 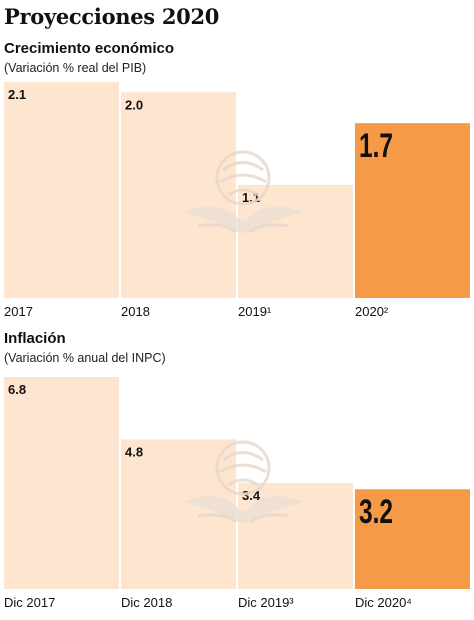 What do you see at coordinates (75, 68) in the screenshot?
I see `chart-subtitle-growth: (Variación % real del PIB)` at bounding box center [75, 68].